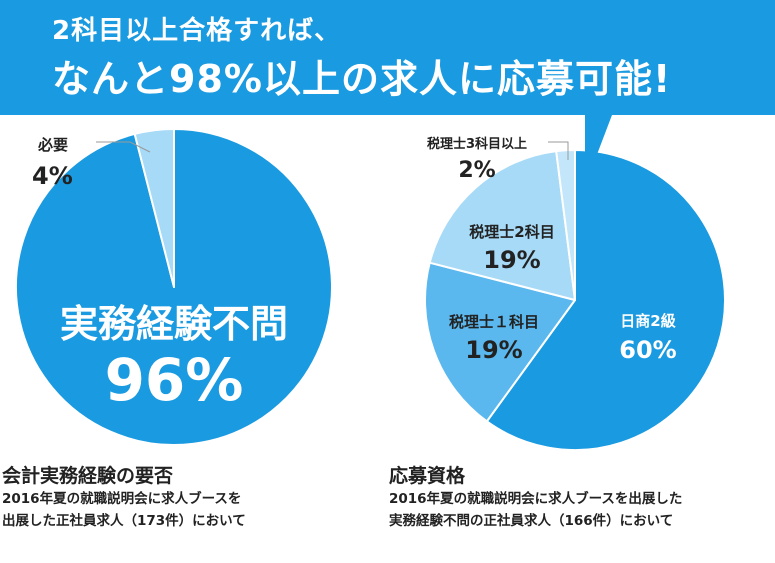  What do you see at coordinates (124, 521) in the screenshot?
I see `chart1-subtitle-line-2: 出展した正社員求人（173件）において` at bounding box center [124, 521].